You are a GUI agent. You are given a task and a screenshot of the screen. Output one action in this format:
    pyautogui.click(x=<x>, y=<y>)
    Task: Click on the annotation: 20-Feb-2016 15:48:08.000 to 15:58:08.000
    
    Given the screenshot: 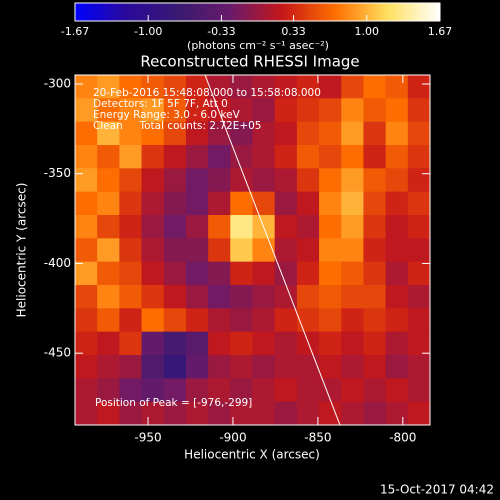 What is the action you would take?
    pyautogui.click(x=207, y=93)
    